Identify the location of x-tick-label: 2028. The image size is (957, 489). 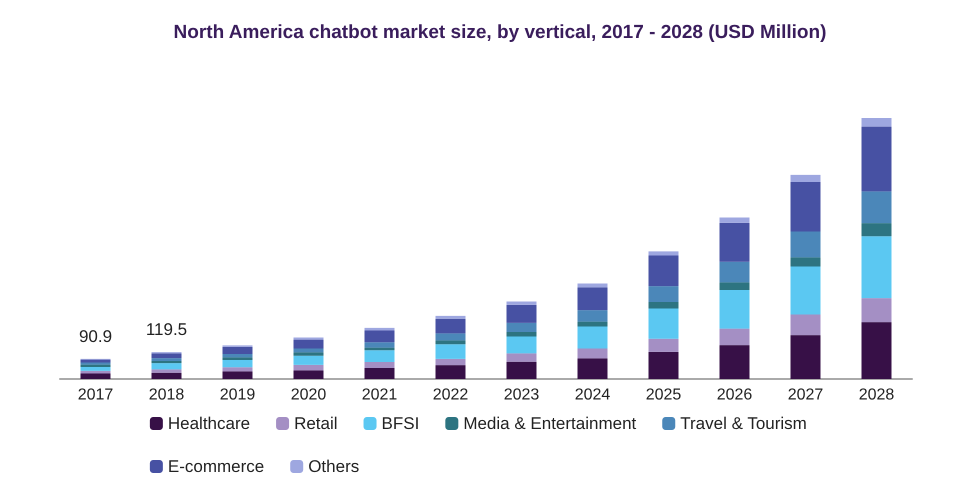
(876, 395).